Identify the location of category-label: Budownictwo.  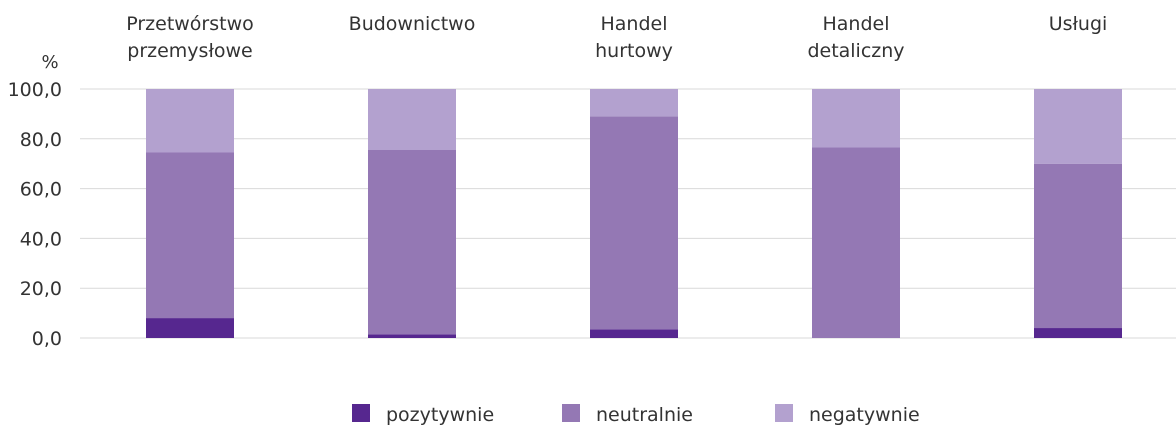
(412, 24).